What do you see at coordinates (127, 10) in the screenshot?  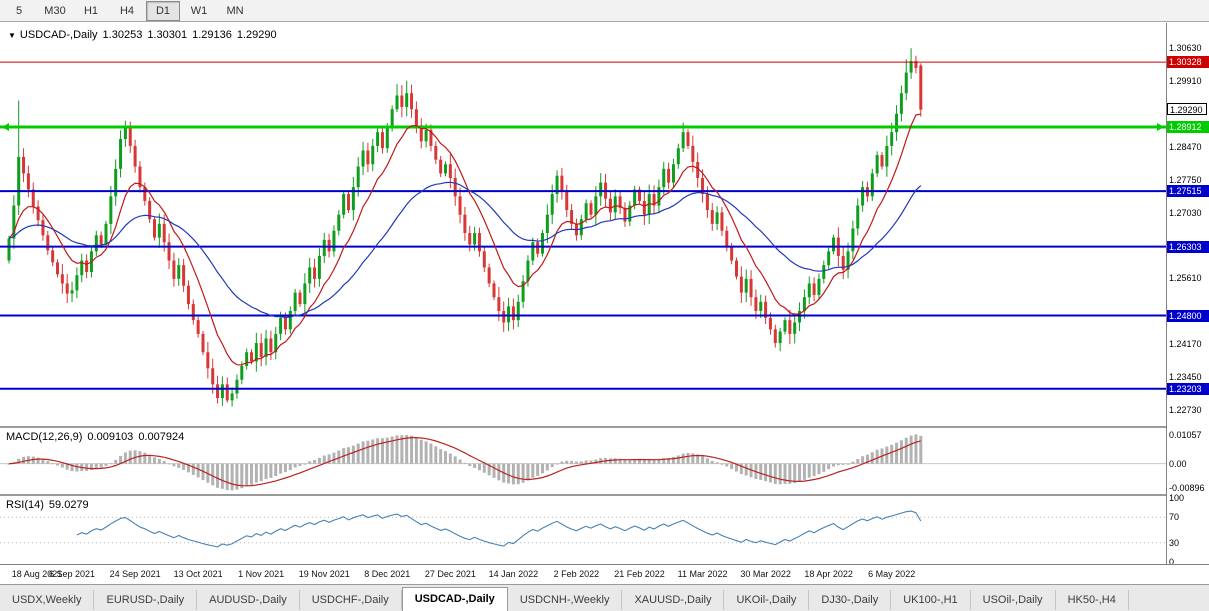 I see `timeframe-button-h4: H4` at bounding box center [127, 10].